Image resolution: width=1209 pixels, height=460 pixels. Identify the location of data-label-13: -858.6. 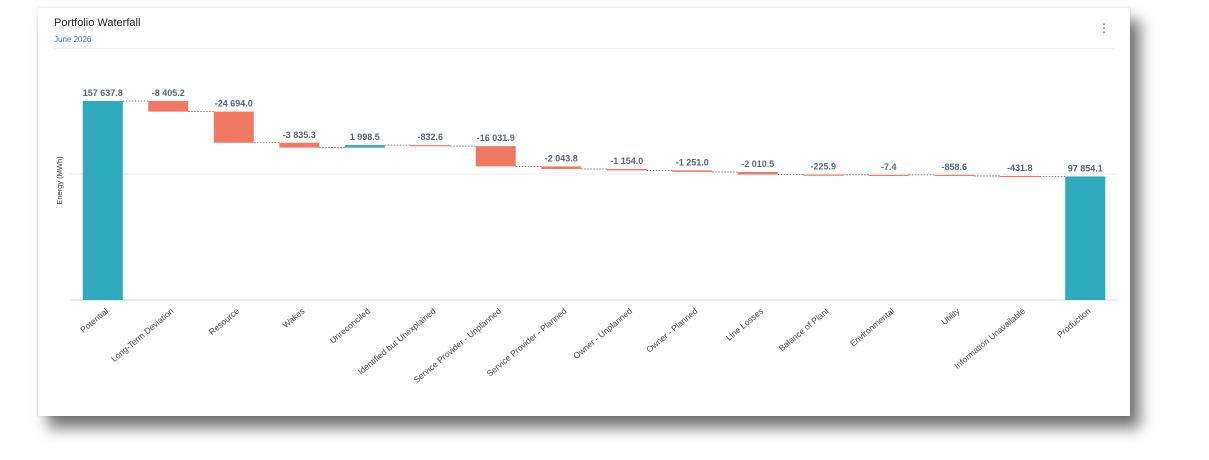
(954, 167).